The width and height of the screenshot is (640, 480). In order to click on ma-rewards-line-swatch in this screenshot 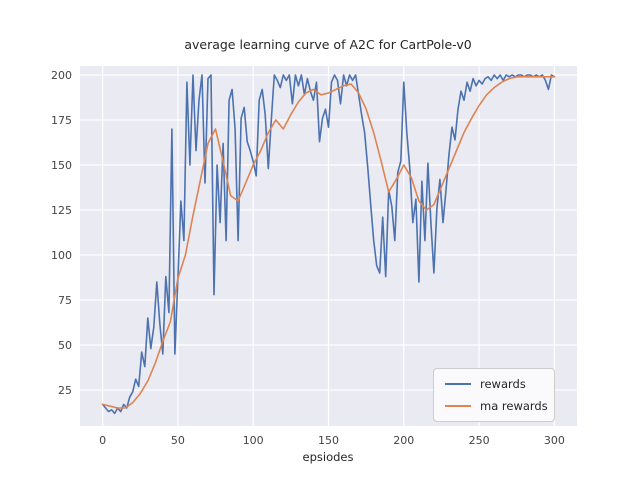, I will do `click(458, 406)`.